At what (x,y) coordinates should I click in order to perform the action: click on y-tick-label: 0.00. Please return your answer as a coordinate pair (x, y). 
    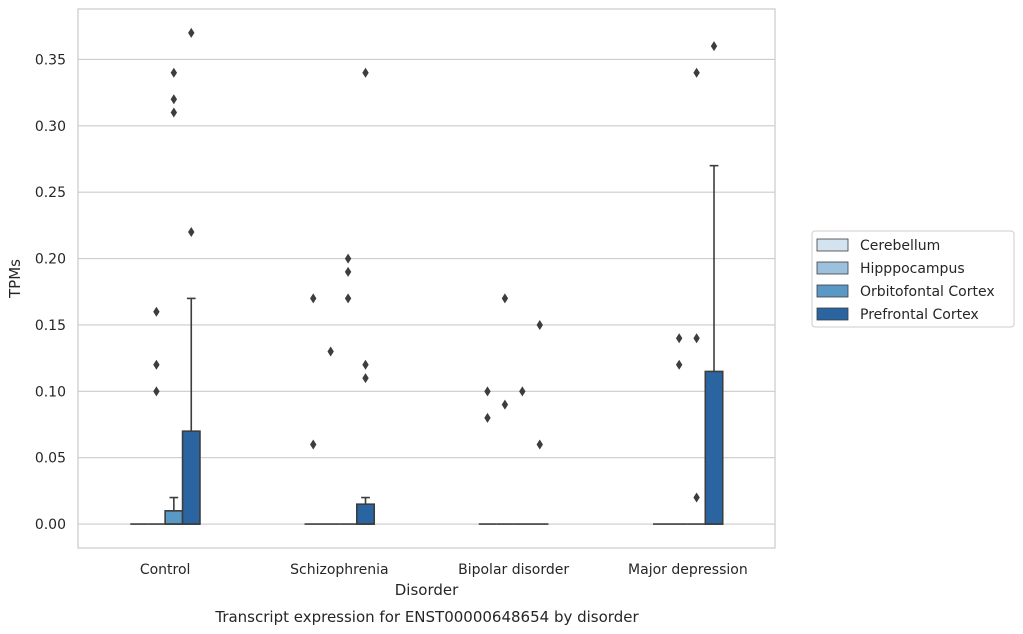
    Looking at the image, I should click on (50, 525).